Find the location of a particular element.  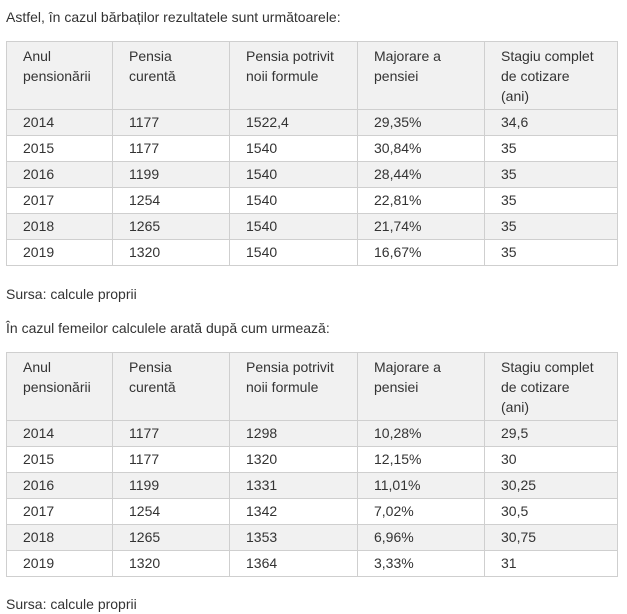

cell-contribution-stage: 30,25 is located at coordinates (551, 485).